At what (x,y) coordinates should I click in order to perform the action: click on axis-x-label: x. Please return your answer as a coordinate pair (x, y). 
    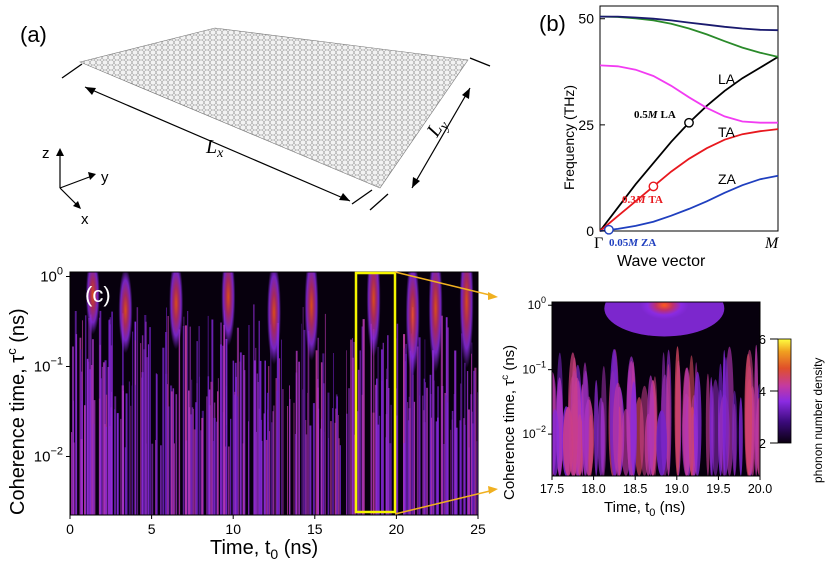
    Looking at the image, I should click on (85, 219).